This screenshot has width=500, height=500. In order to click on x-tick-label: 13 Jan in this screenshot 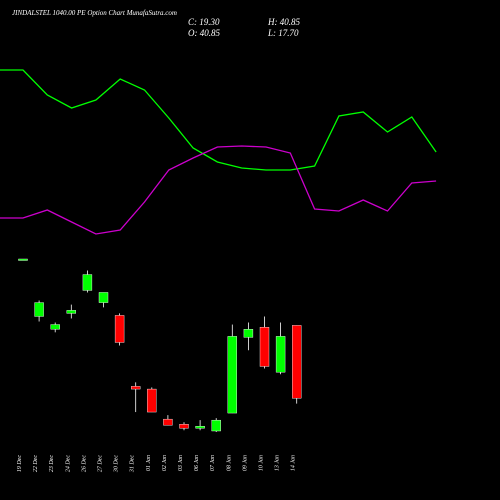, I will do `click(278, 463)`.